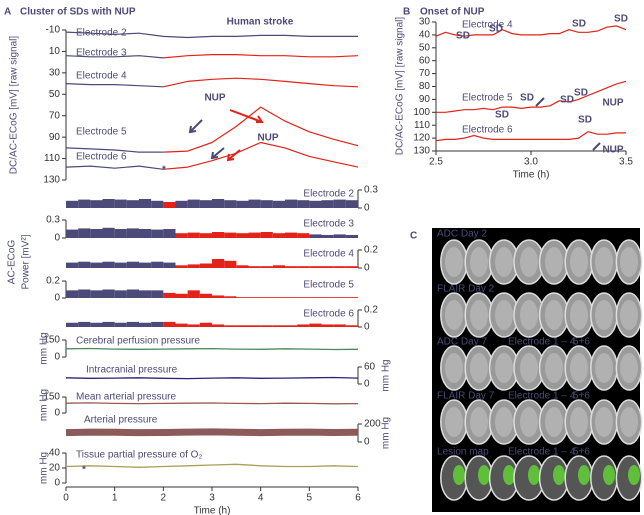 This screenshot has width=644, height=515. I want to click on arrow-head, so click(214, 155).